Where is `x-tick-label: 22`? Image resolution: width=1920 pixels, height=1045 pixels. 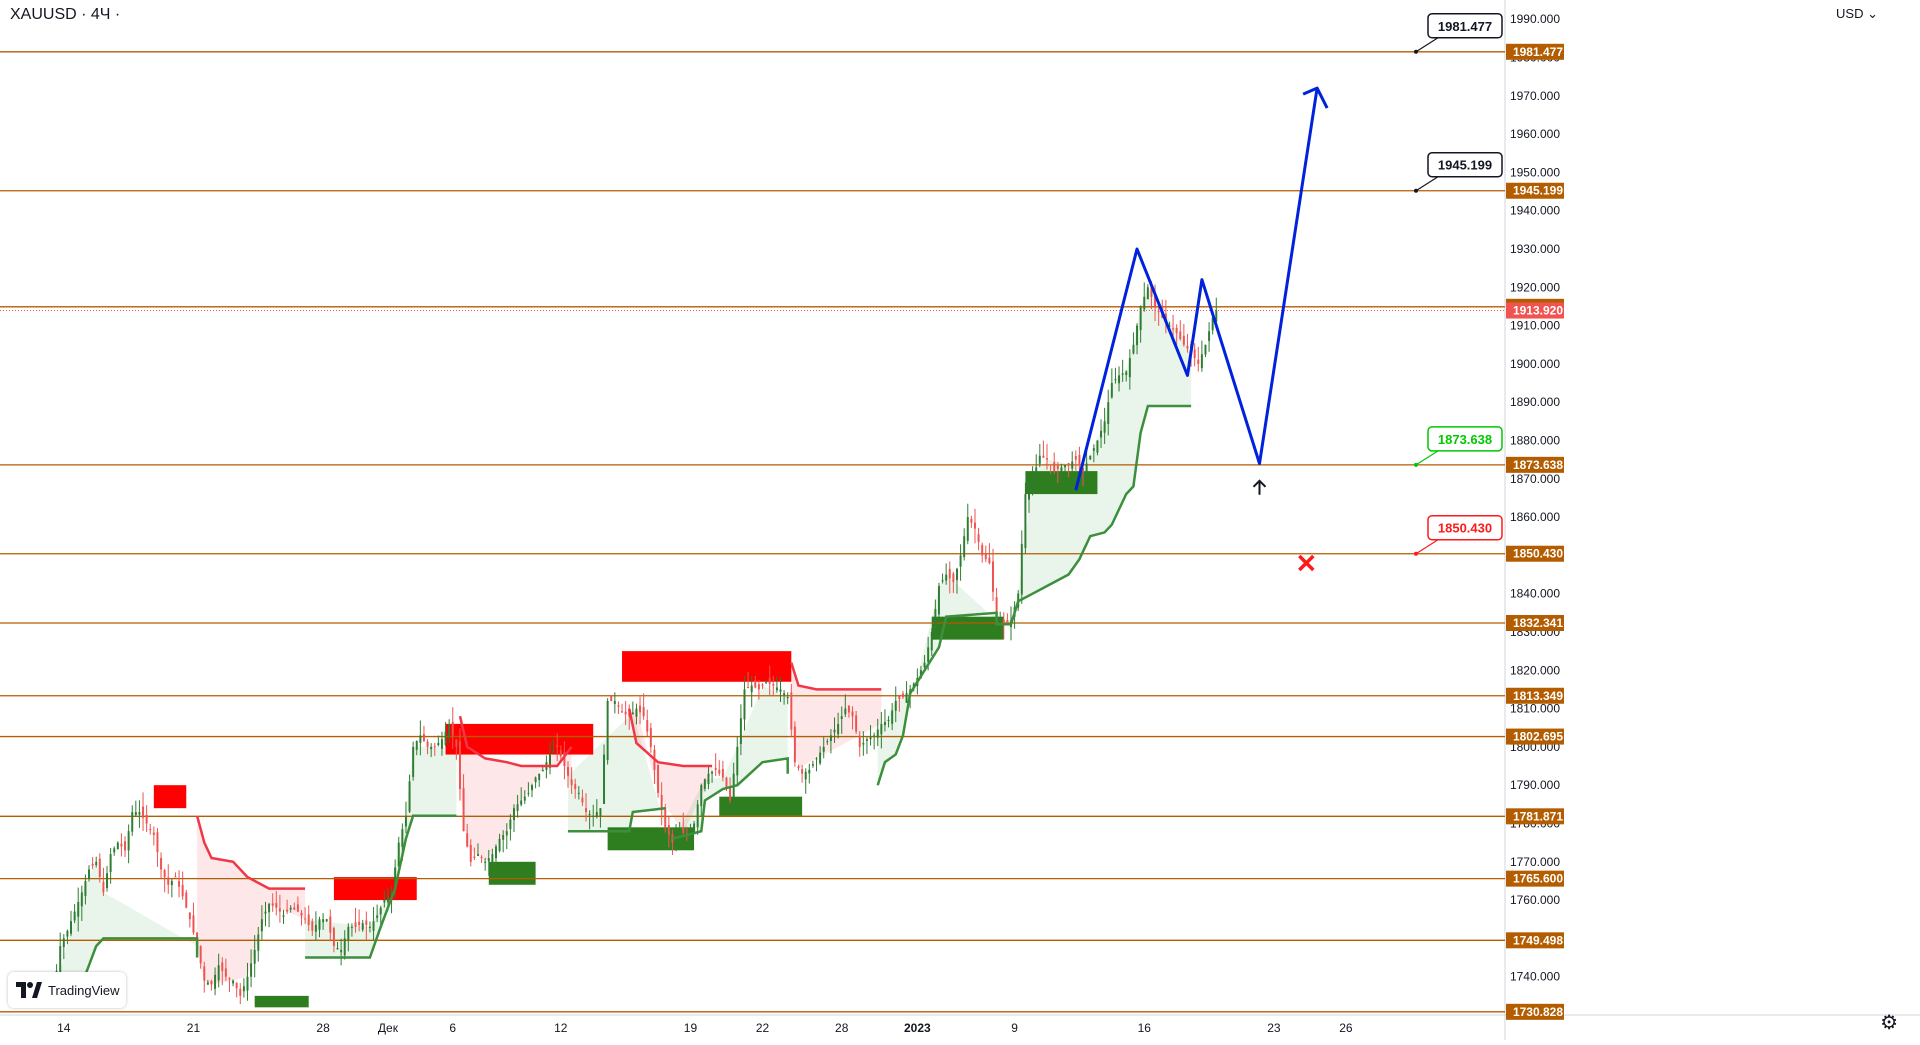 x-tick-label: 22 is located at coordinates (763, 1028).